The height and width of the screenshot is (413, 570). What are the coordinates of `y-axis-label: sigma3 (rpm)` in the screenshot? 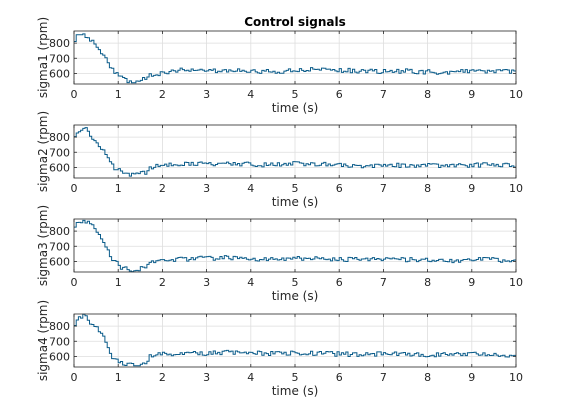 It's located at (43, 245).